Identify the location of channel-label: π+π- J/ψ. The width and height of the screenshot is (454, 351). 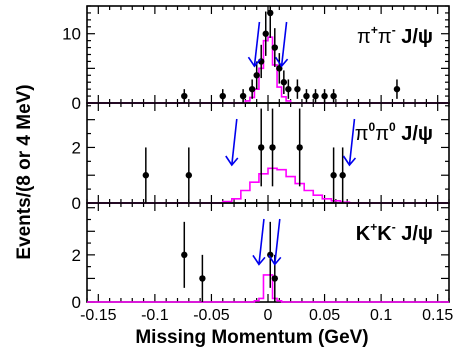
(395, 35).